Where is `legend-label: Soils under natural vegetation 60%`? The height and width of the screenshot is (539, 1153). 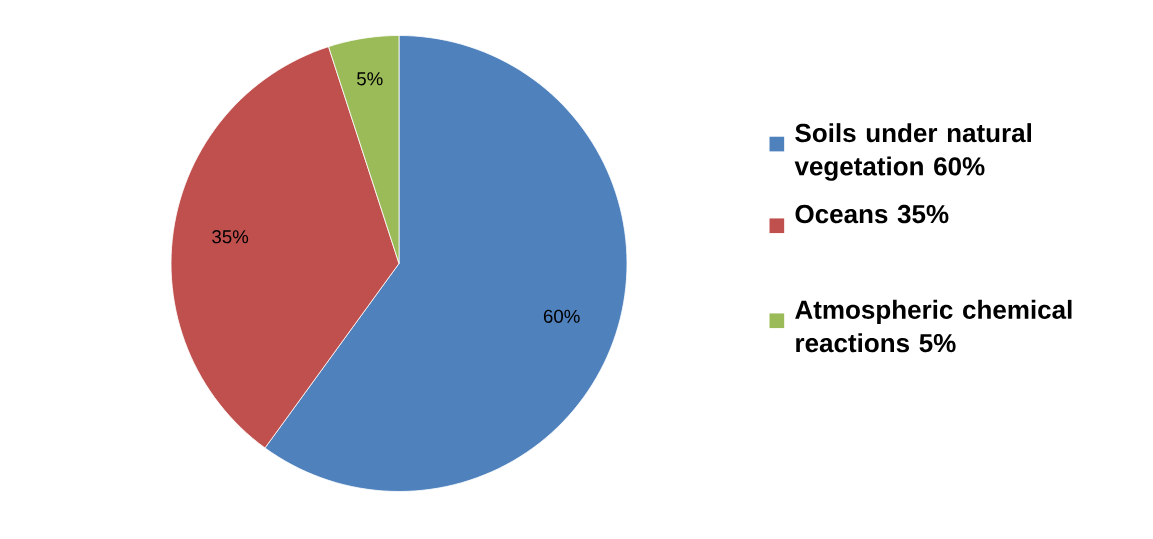
legend-label: Soils under natural vegetation 60% is located at coordinates (912, 152).